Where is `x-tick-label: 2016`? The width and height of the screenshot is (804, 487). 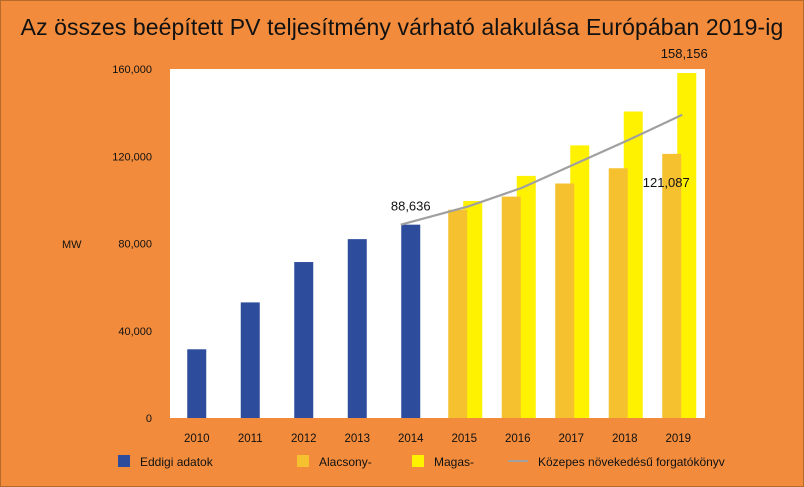 x-tick-label: 2016 is located at coordinates (518, 439).